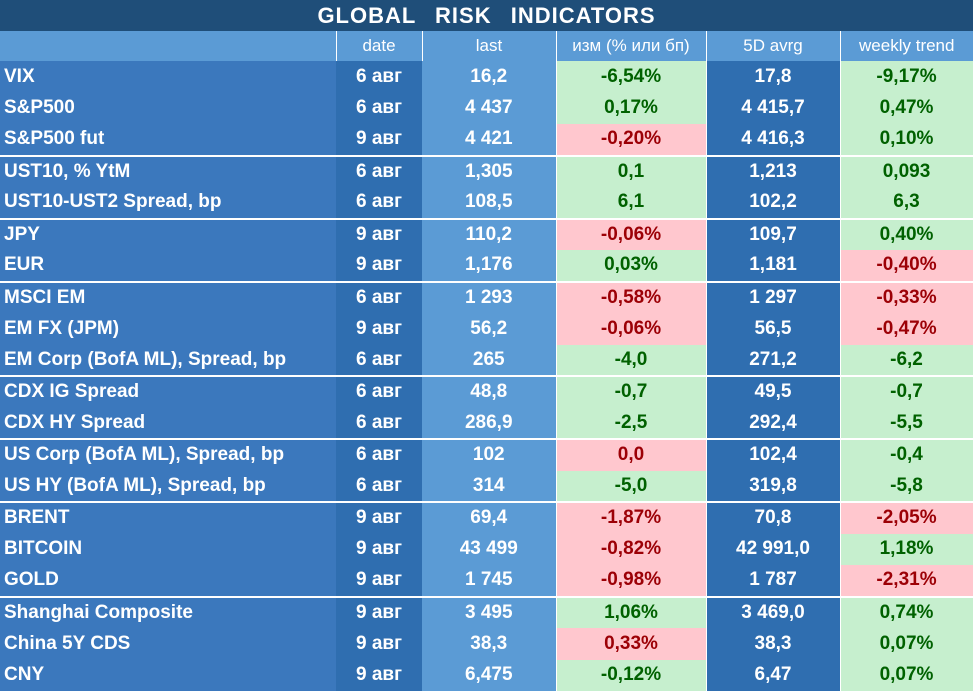 This screenshot has width=973, height=691. Describe the element at coordinates (773, 203) in the screenshot. I see `five-day-average-cell: 102,2` at that location.